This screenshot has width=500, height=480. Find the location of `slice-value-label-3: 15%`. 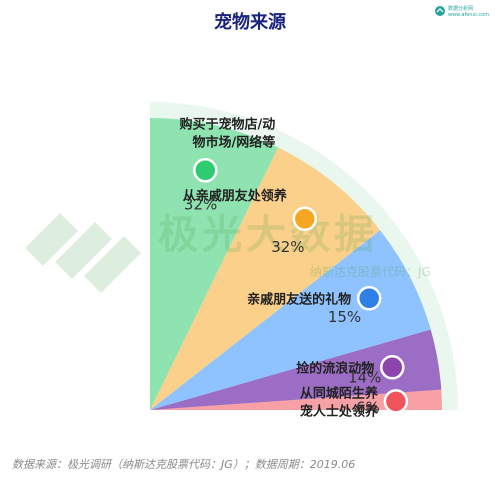

slice-value-label-3: 15% is located at coordinates (344, 317).